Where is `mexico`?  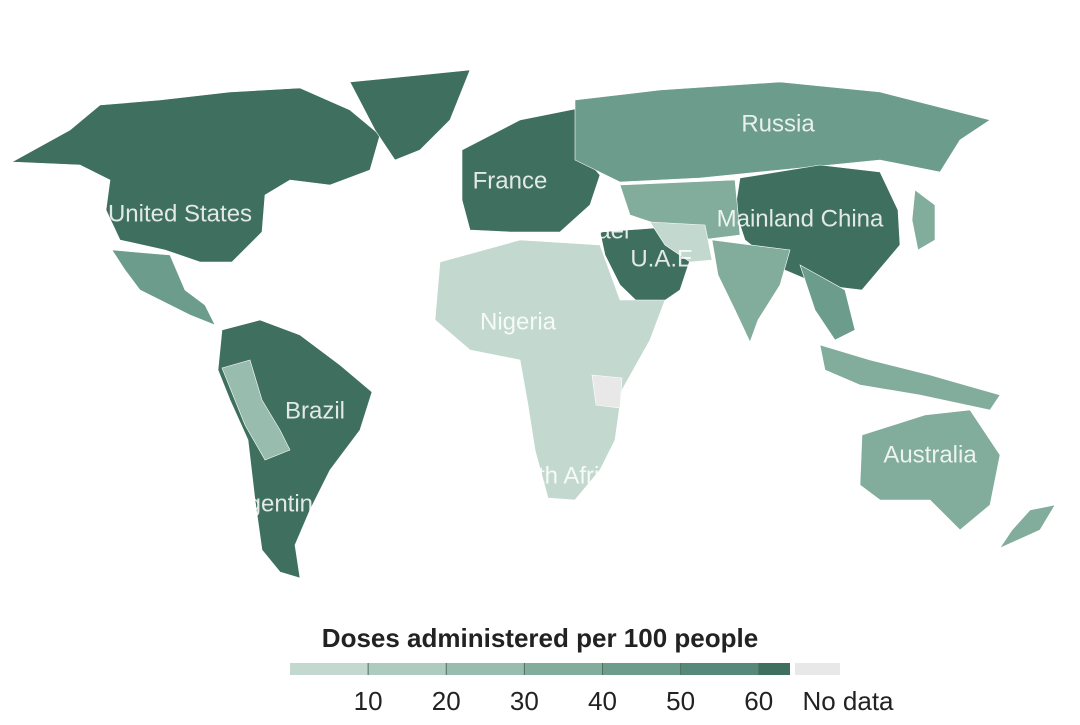
mexico is located at coordinates (163, 287).